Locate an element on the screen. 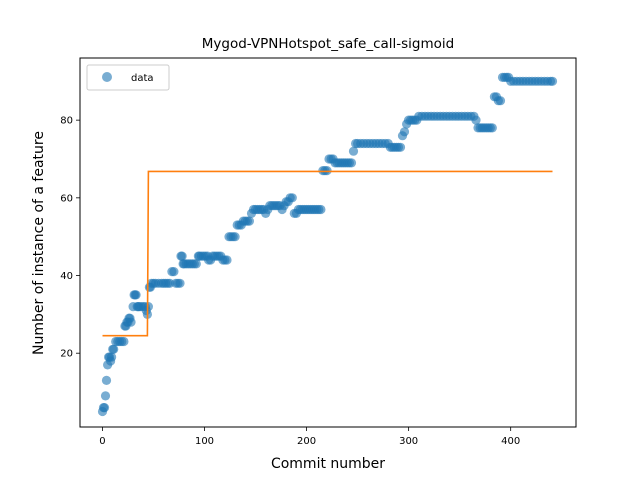 Image resolution: width=640 pixels, height=480 pixels. x-axis-label: Commit number is located at coordinates (328, 464).